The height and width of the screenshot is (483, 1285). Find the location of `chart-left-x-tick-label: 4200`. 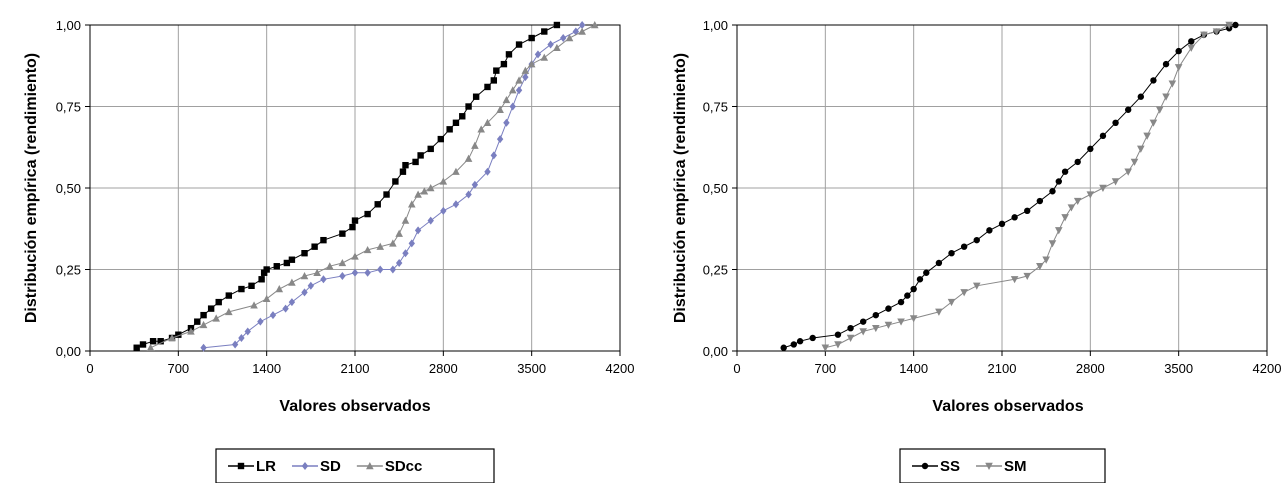

chart-left-x-tick-label: 4200 is located at coordinates (620, 368).